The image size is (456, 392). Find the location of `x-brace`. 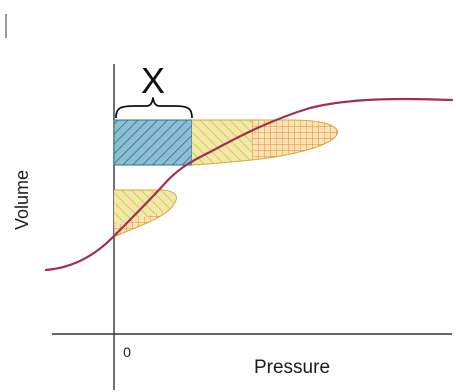

x-brace is located at coordinates (154, 108).